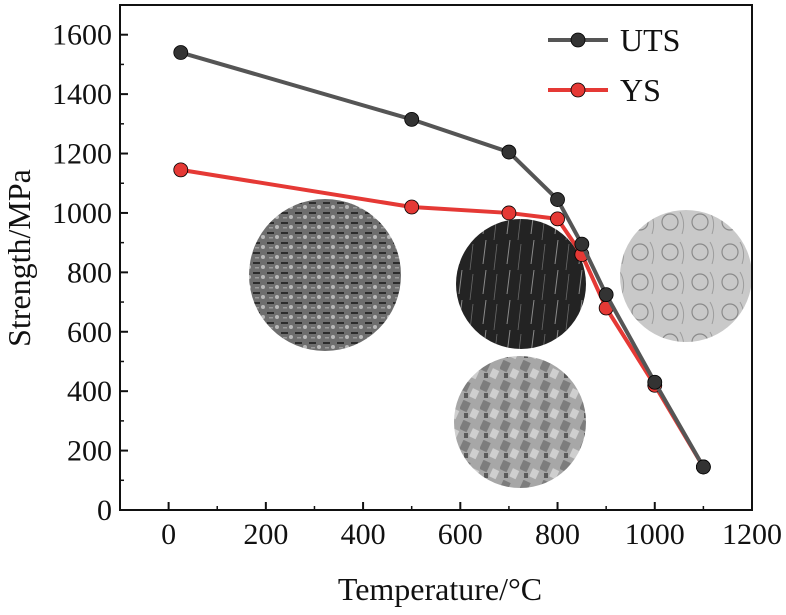  I want to click on x-tick-label: 1200, so click(752, 534).